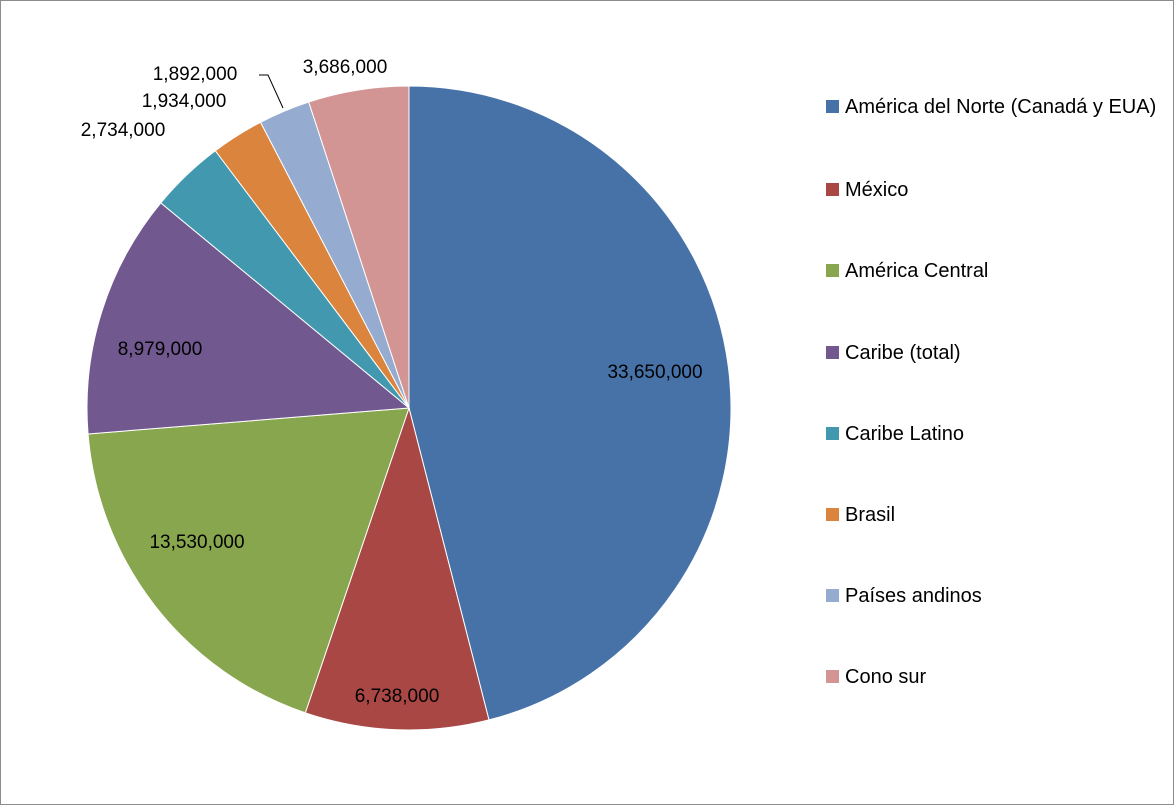 The width and height of the screenshot is (1174, 805). I want to click on legend-item: Caribe (total), so click(996, 353).